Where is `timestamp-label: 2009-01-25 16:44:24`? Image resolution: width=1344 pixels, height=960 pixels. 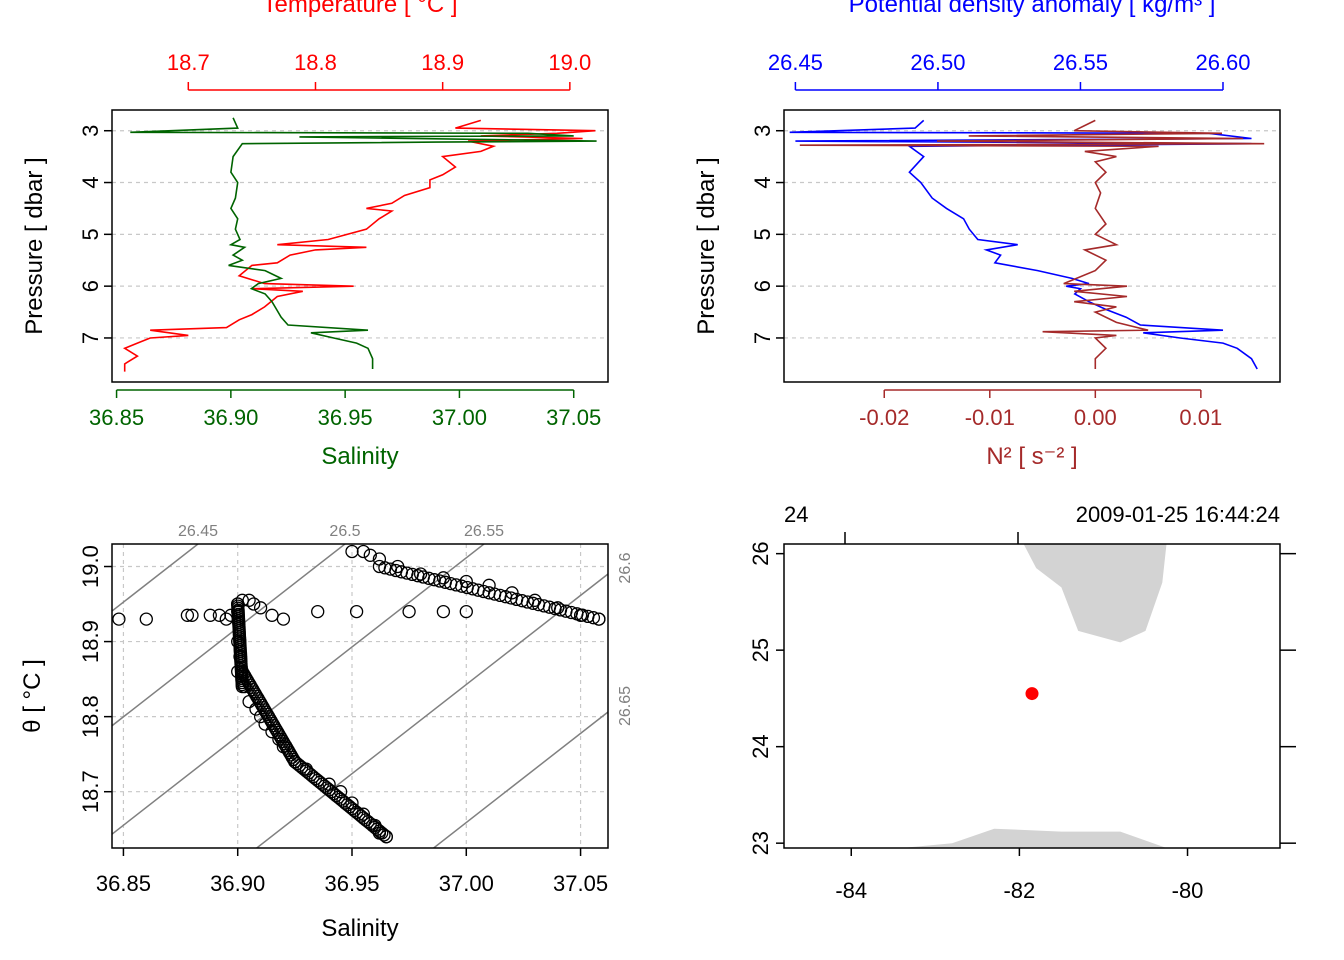
timestamp-label: 2009-01-25 16:44:24 is located at coordinates (1178, 514).